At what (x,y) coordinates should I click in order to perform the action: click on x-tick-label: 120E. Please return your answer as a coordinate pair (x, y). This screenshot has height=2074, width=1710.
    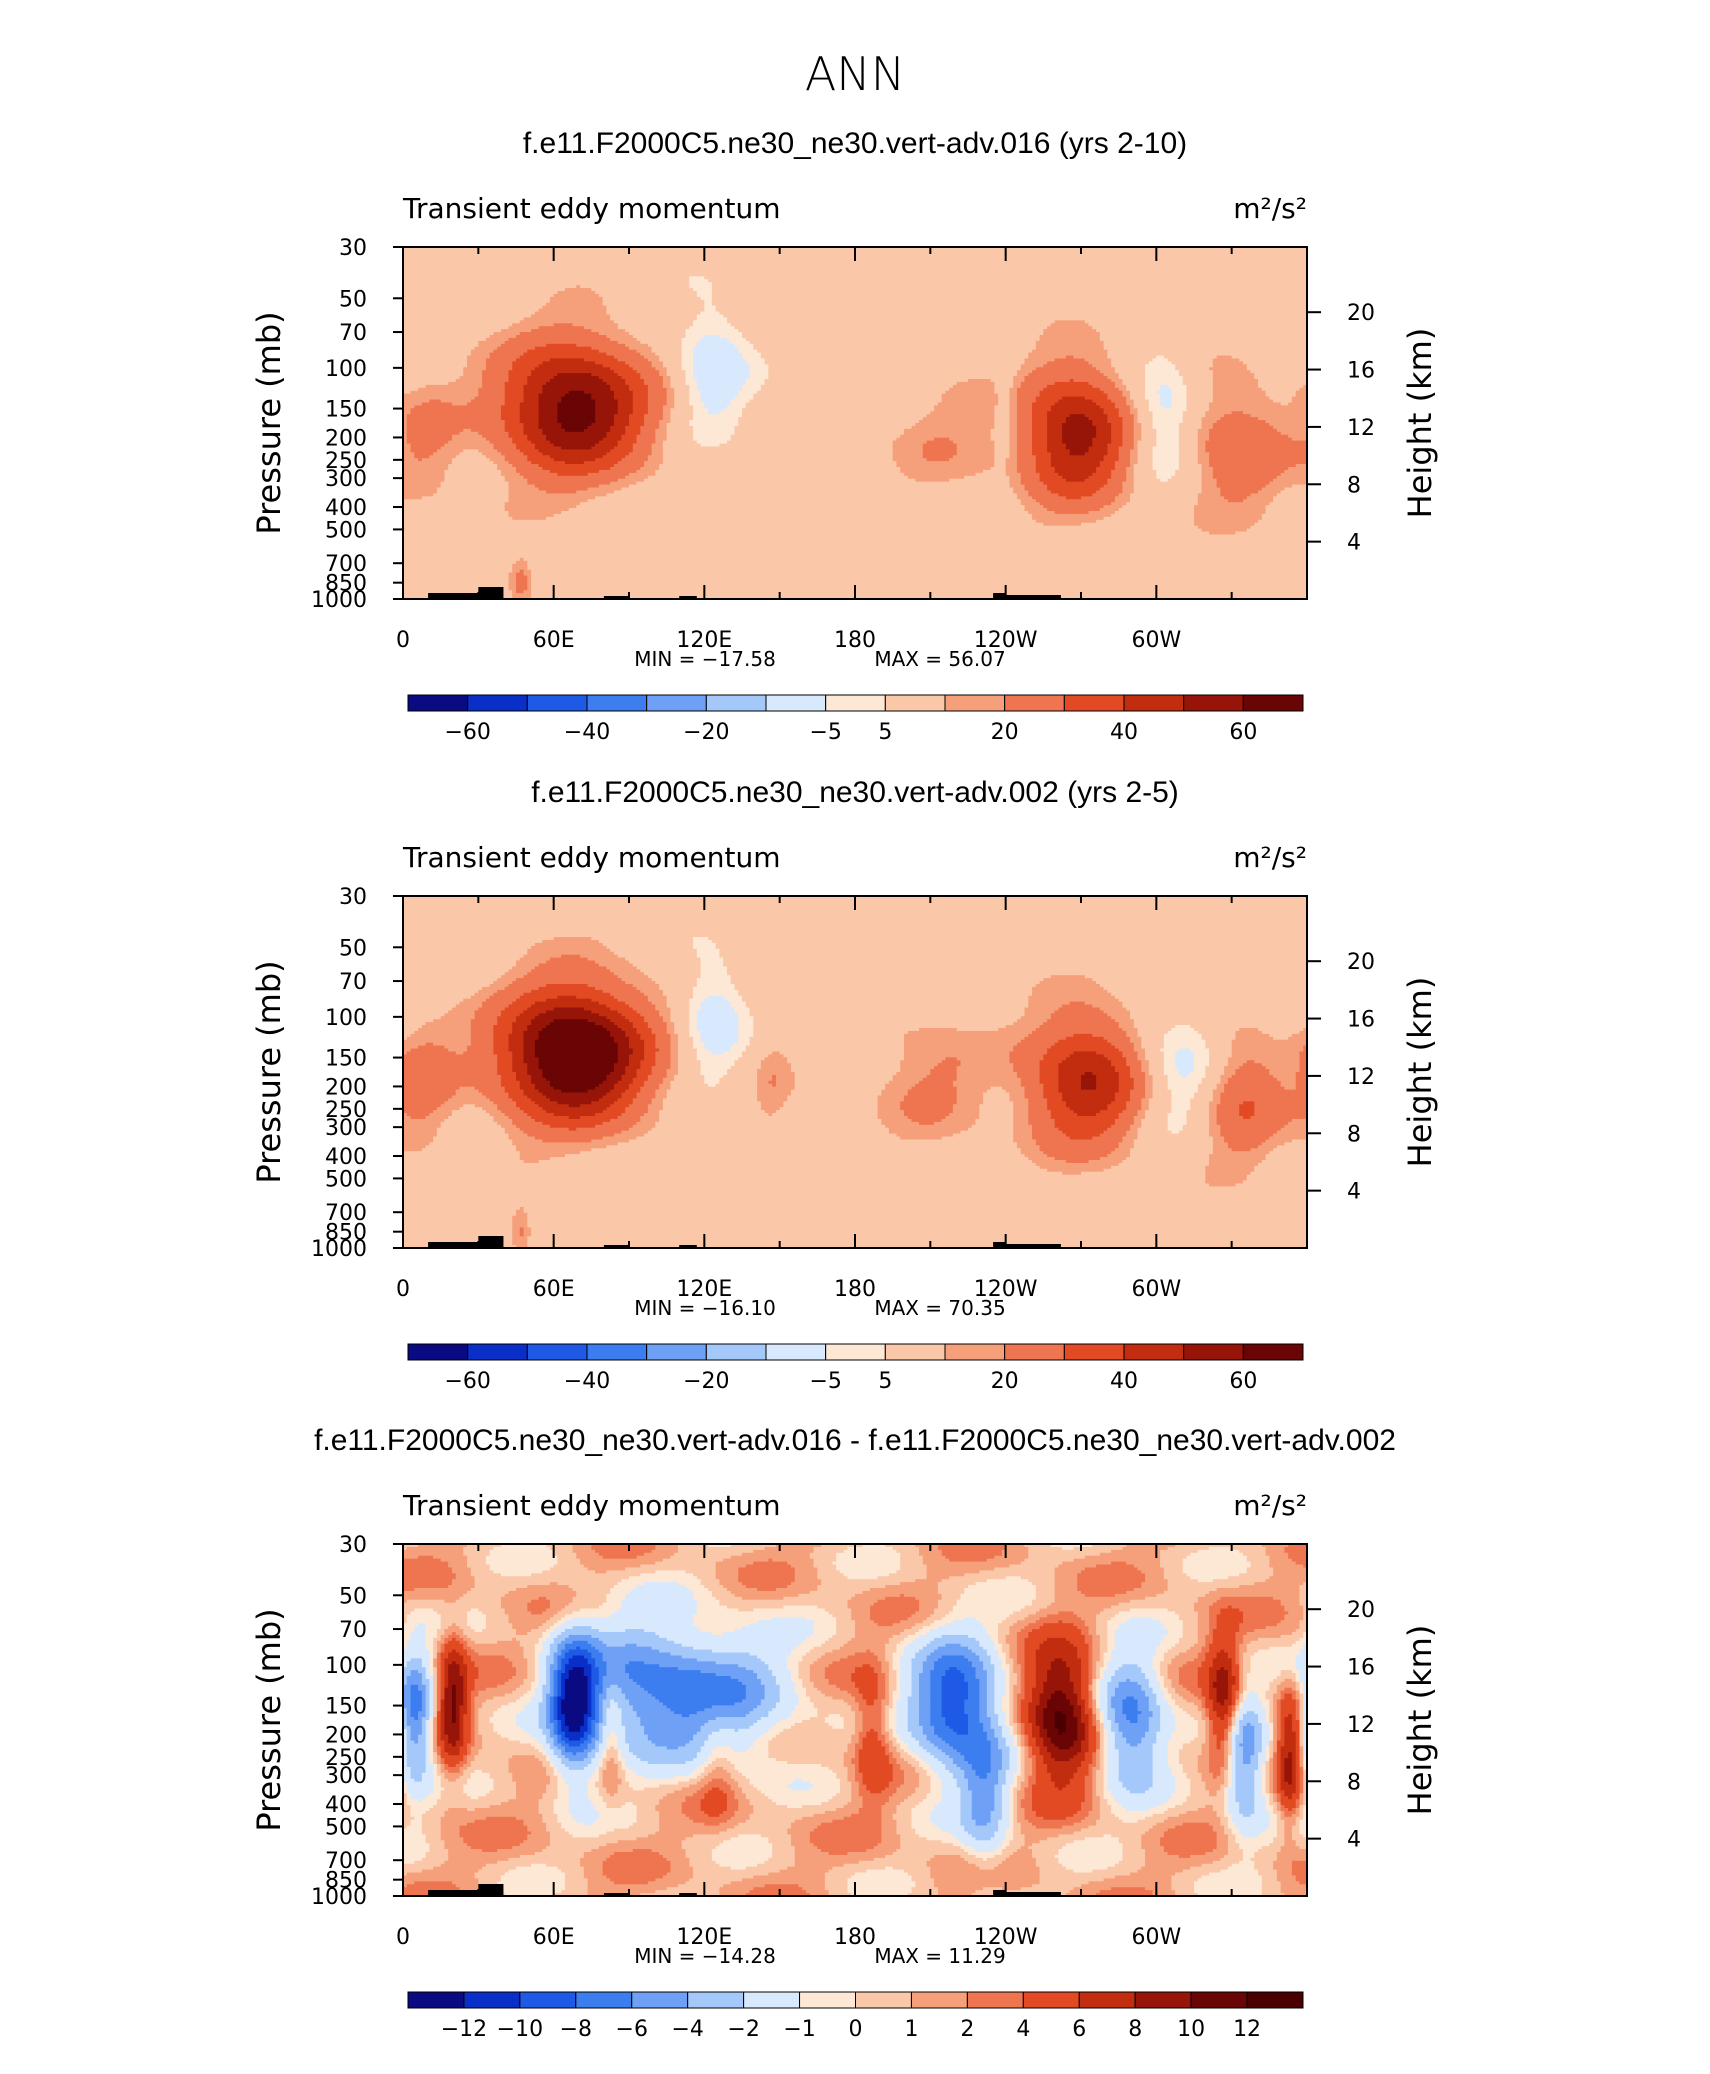
    Looking at the image, I should click on (704, 1289).